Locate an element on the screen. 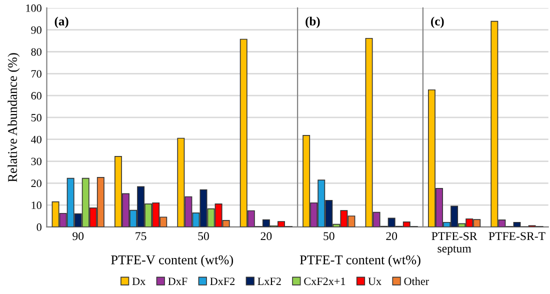  legend-label: Ux is located at coordinates (375, 282).